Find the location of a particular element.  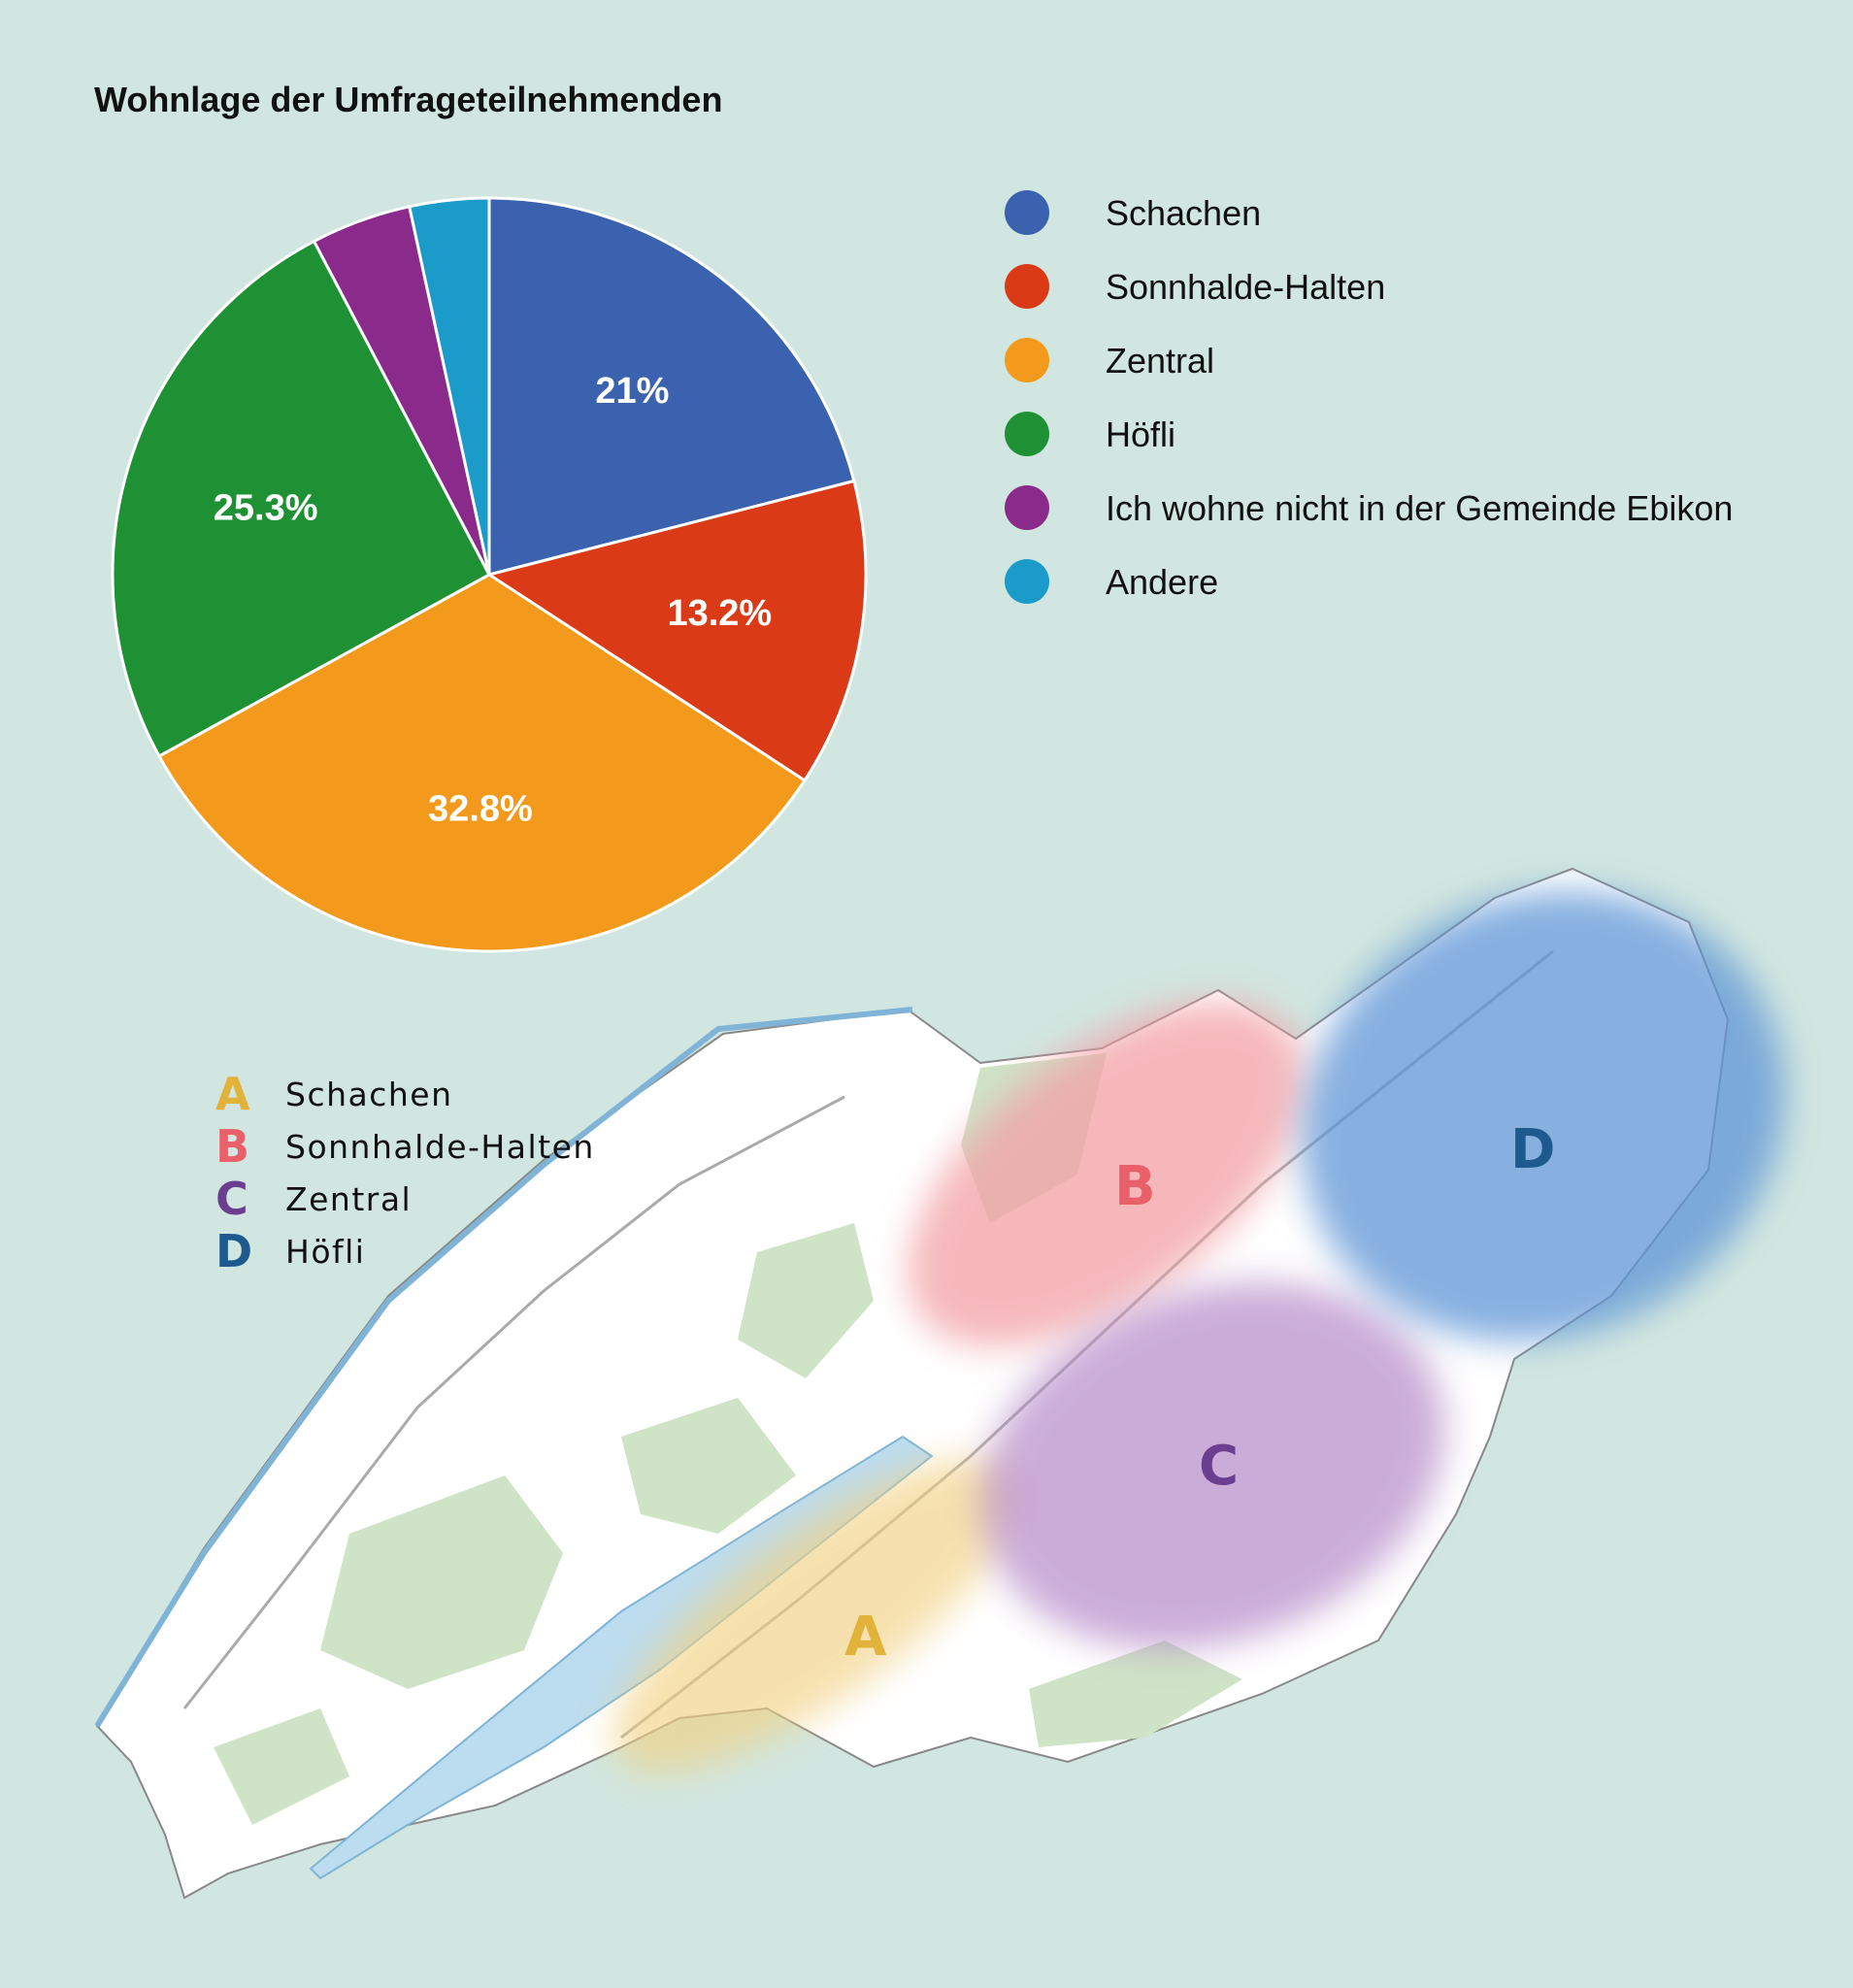

zone-d-letter: D is located at coordinates (1533, 1149).